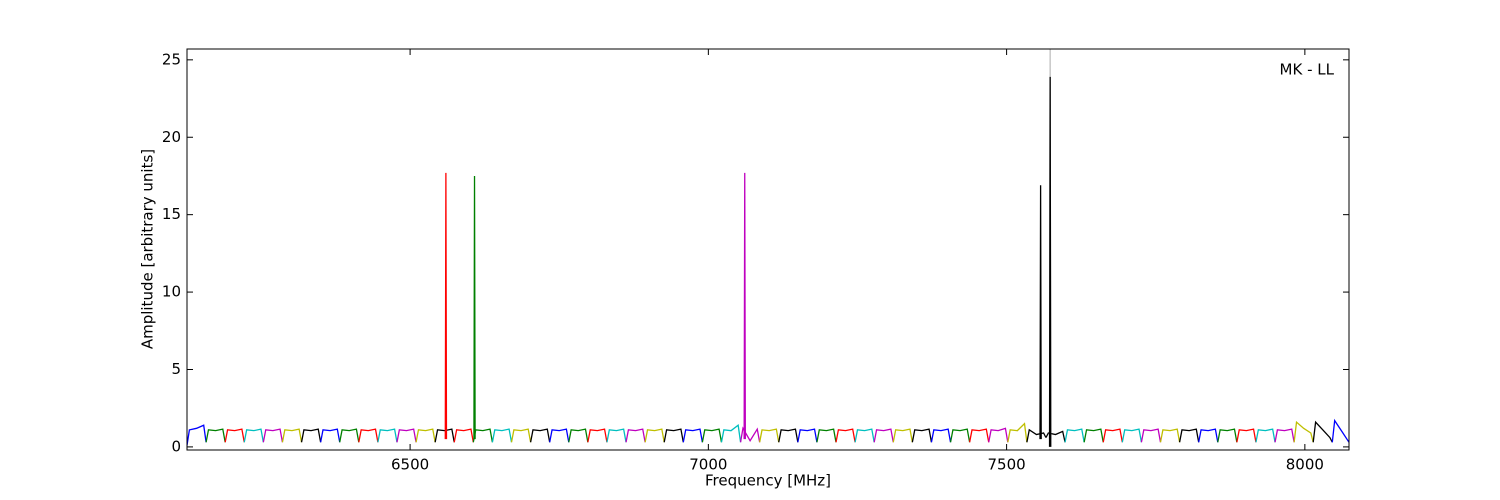 Image resolution: width=1500 pixels, height=500 pixels. I want to click on x-axis-label: Frequency [MHz], so click(768, 481).